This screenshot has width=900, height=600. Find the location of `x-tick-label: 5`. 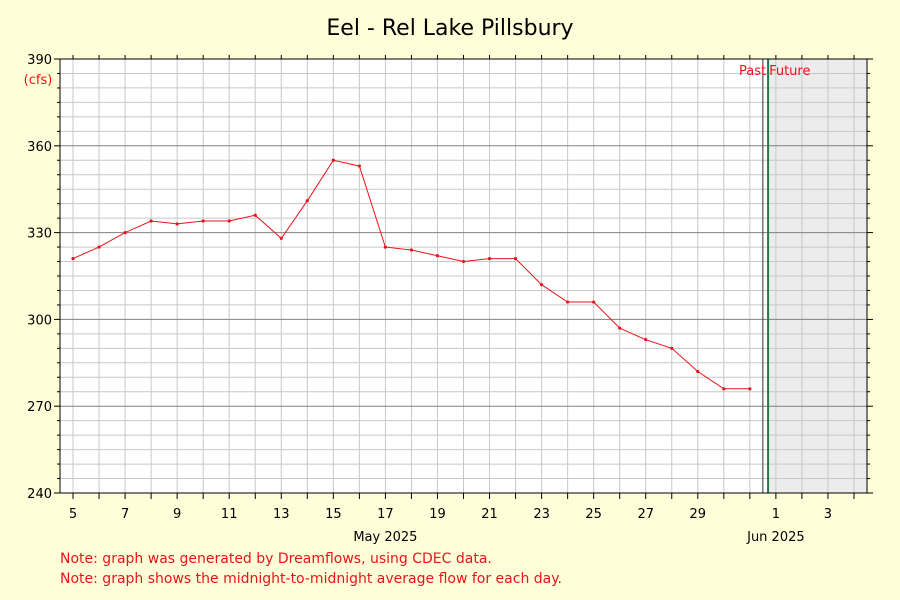

x-tick-label: 5 is located at coordinates (73, 514).